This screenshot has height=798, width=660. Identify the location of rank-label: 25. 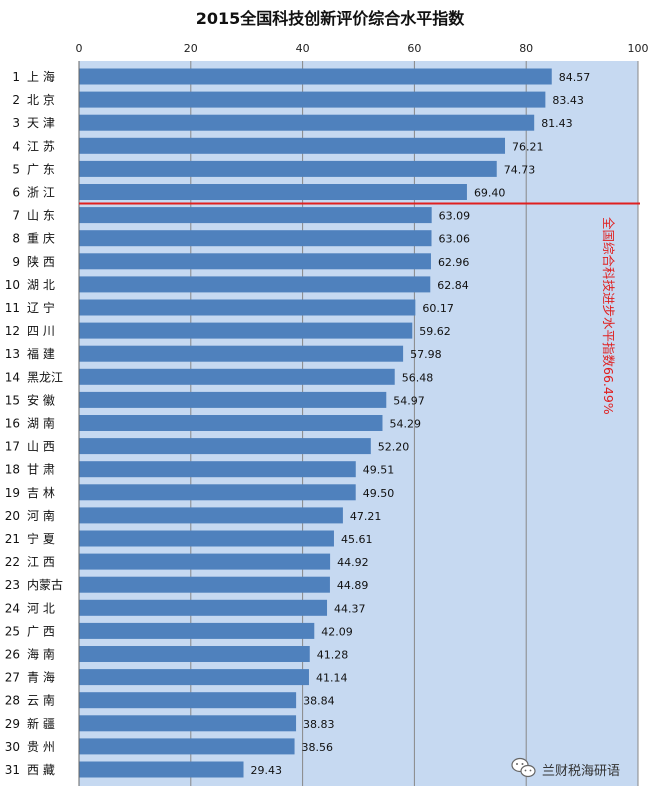
(12, 631).